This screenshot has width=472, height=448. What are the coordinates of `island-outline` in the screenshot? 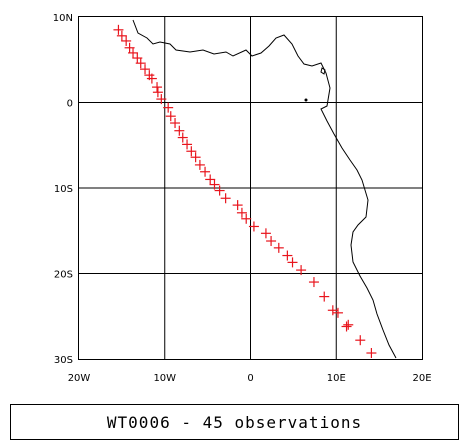 It's located at (323, 71).